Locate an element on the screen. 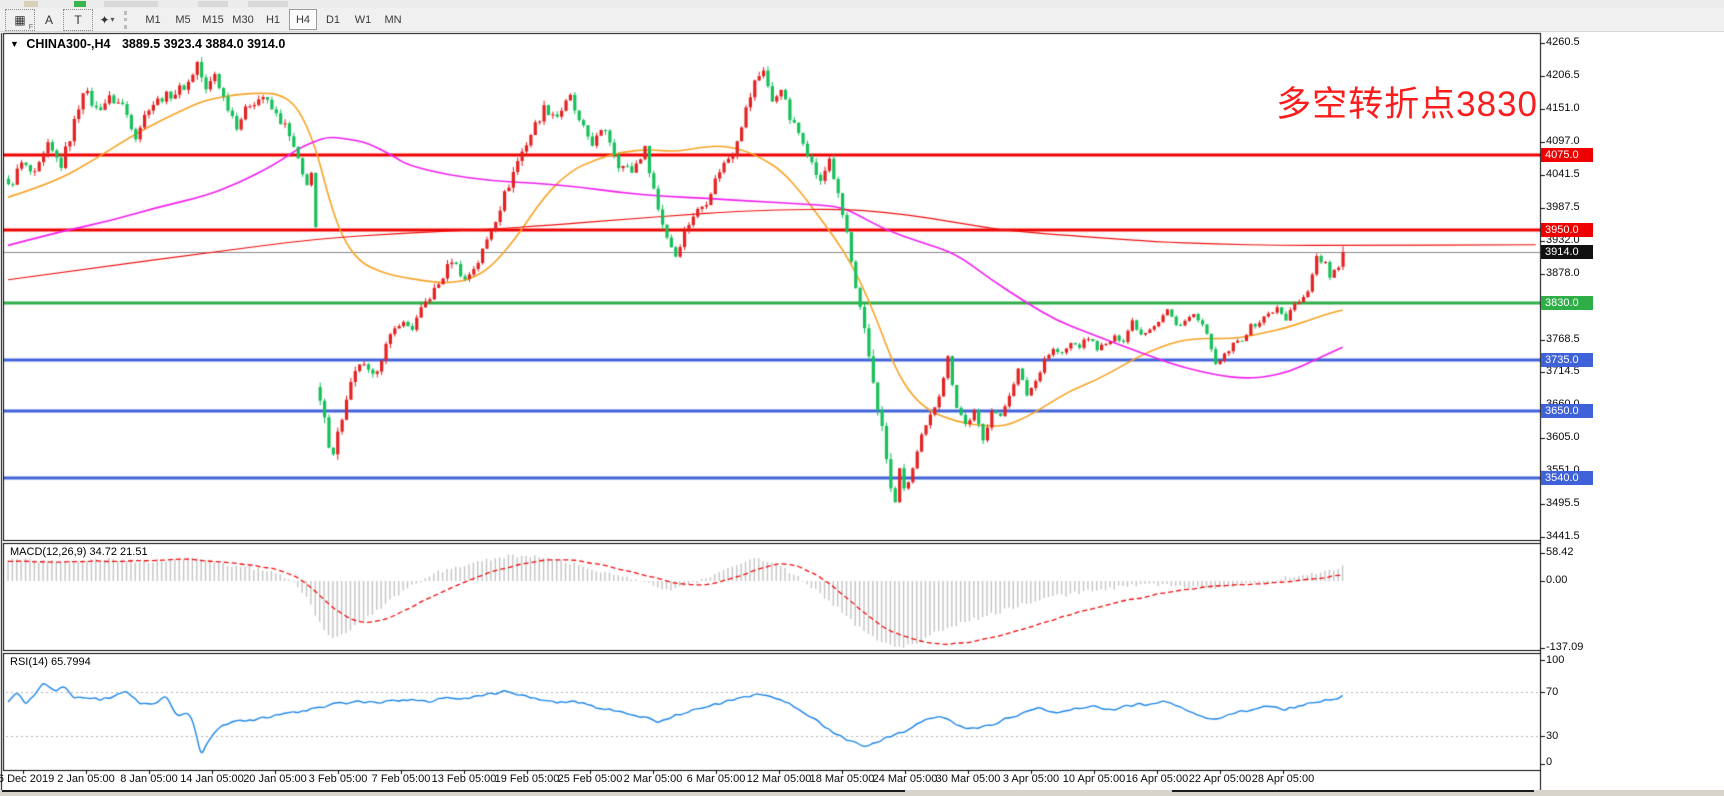  time-axis-label: 13 Feb 05:00 is located at coordinates (464, 779).